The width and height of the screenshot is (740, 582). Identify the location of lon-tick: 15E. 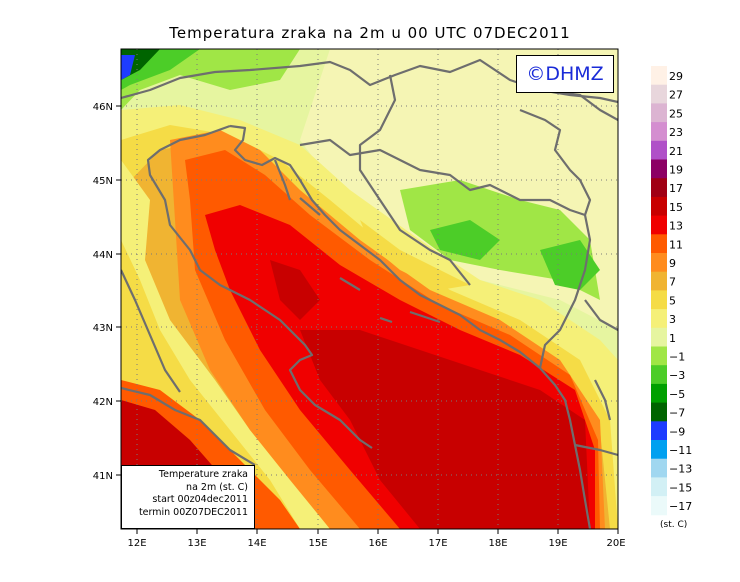
(317, 543).